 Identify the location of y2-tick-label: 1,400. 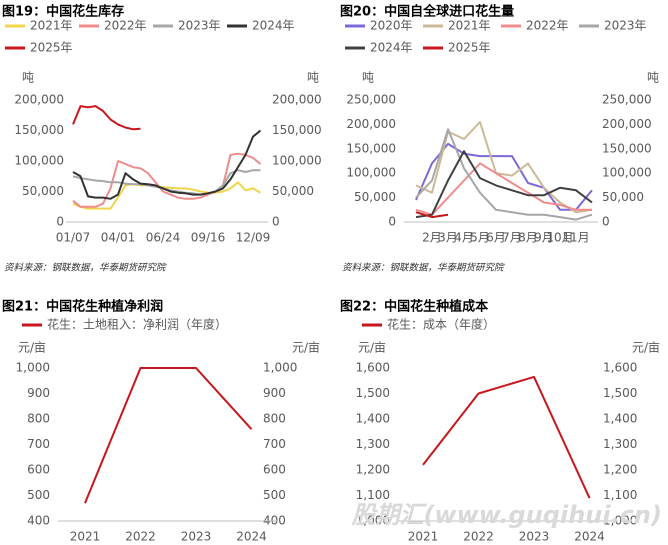
(620, 419).